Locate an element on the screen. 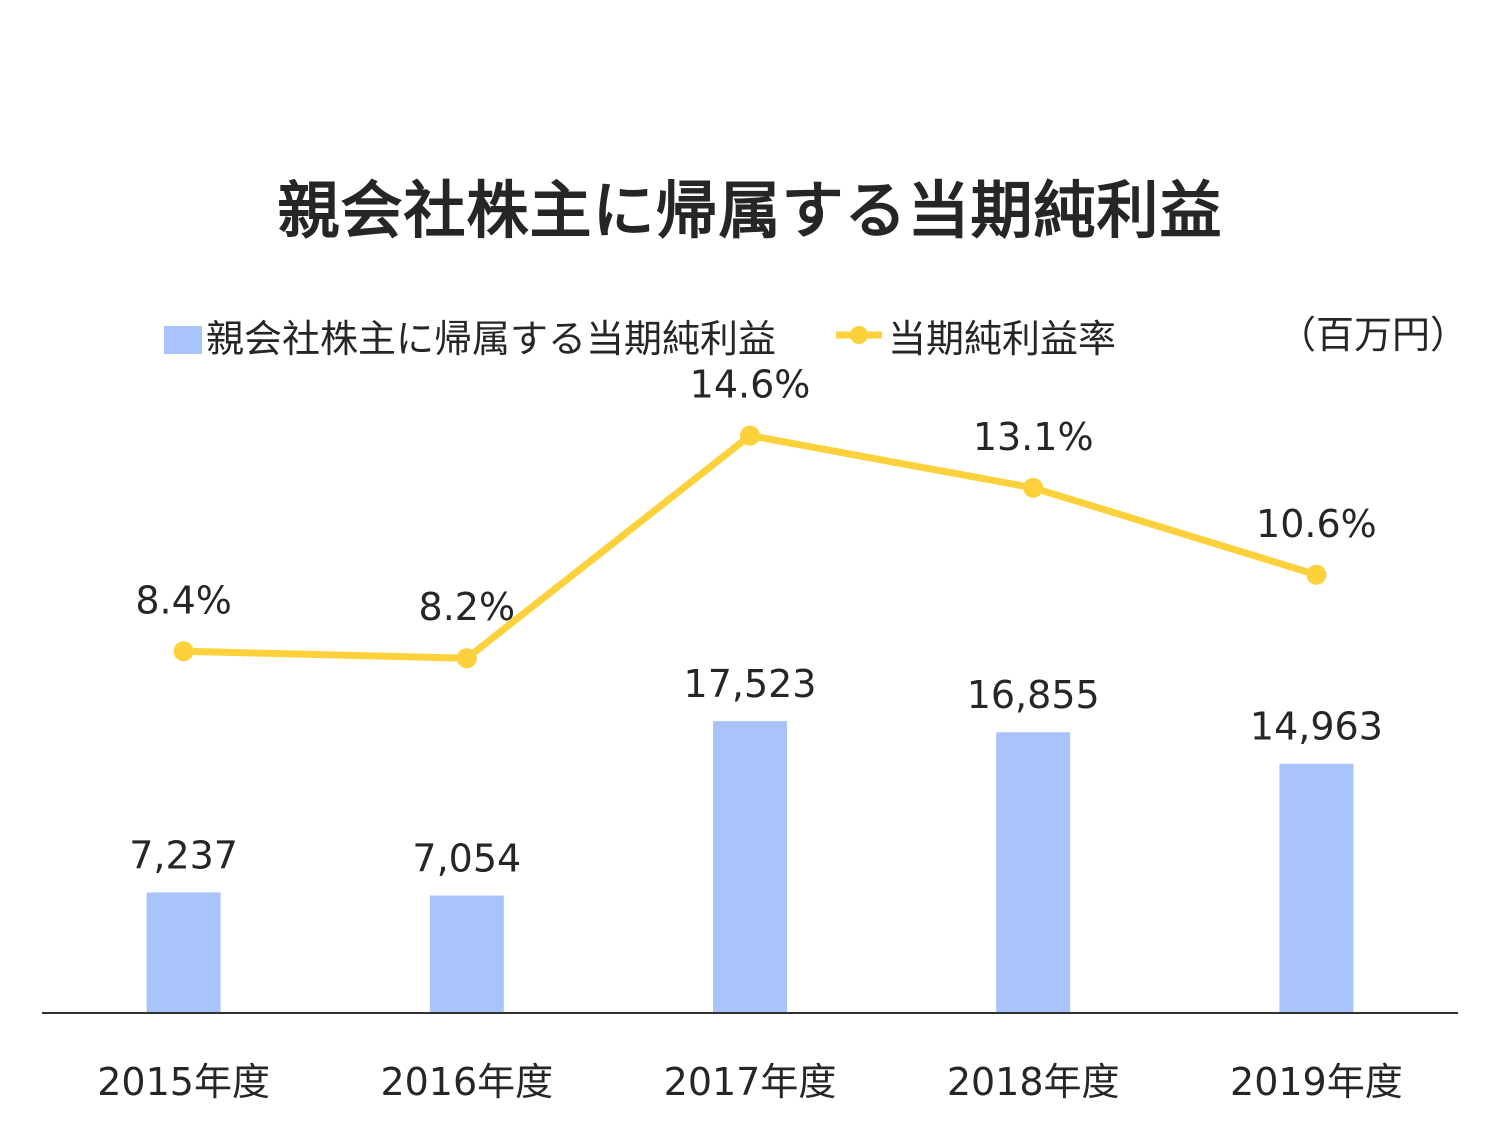  x-tick-label-0: 2015年度 is located at coordinates (183, 1082).